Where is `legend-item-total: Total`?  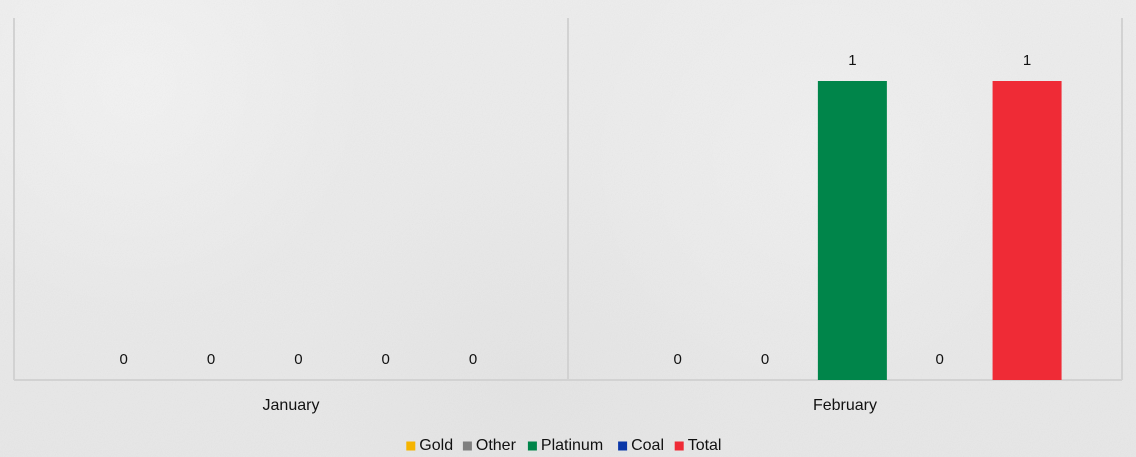
legend-item-total: Total is located at coordinates (698, 445).